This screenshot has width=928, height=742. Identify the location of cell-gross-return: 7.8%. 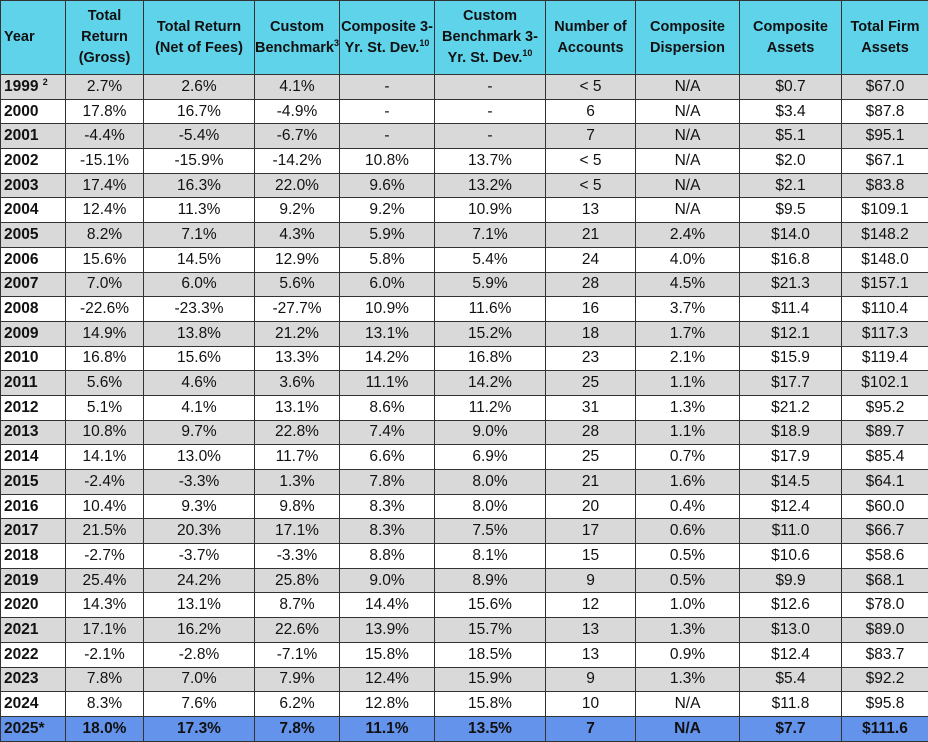
(104, 679).